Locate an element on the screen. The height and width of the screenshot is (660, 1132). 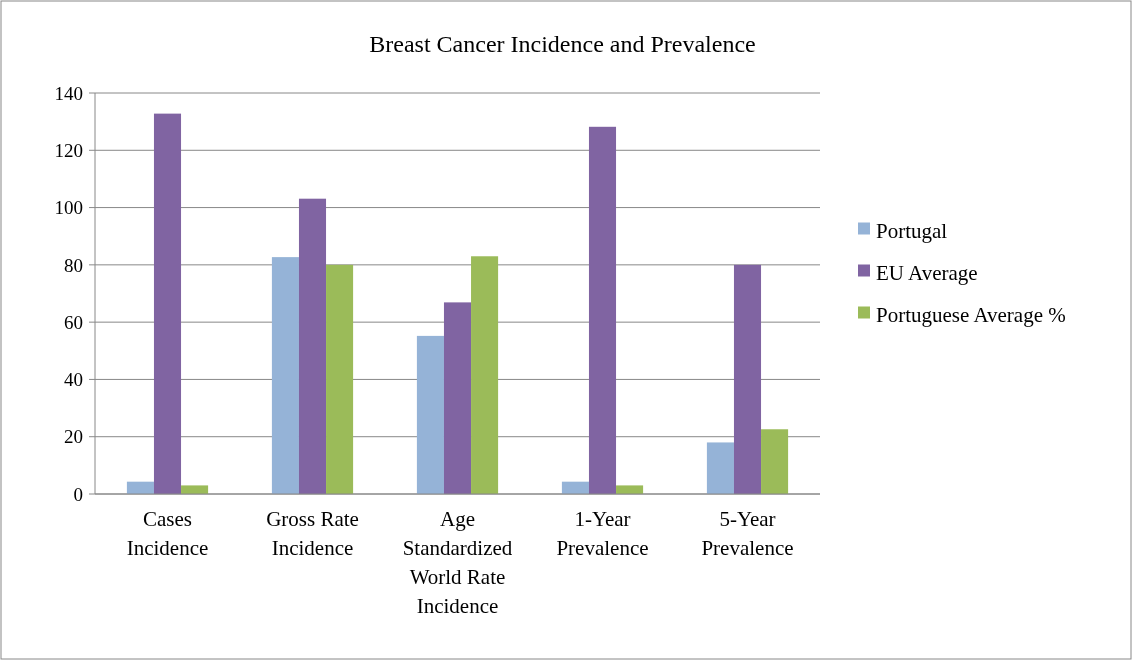
chart-title: Breast Cancer Incidence and Prevalence is located at coordinates (562, 44).